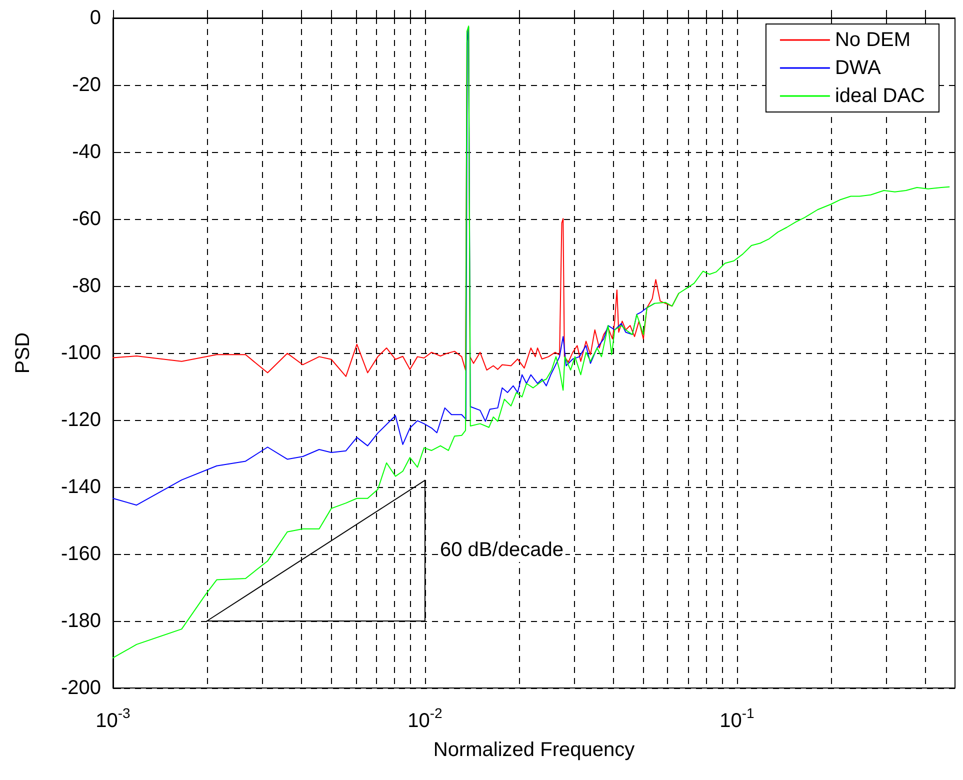  Describe the element at coordinates (80, 487) in the screenshot. I see `y-tick-label: -140` at that location.